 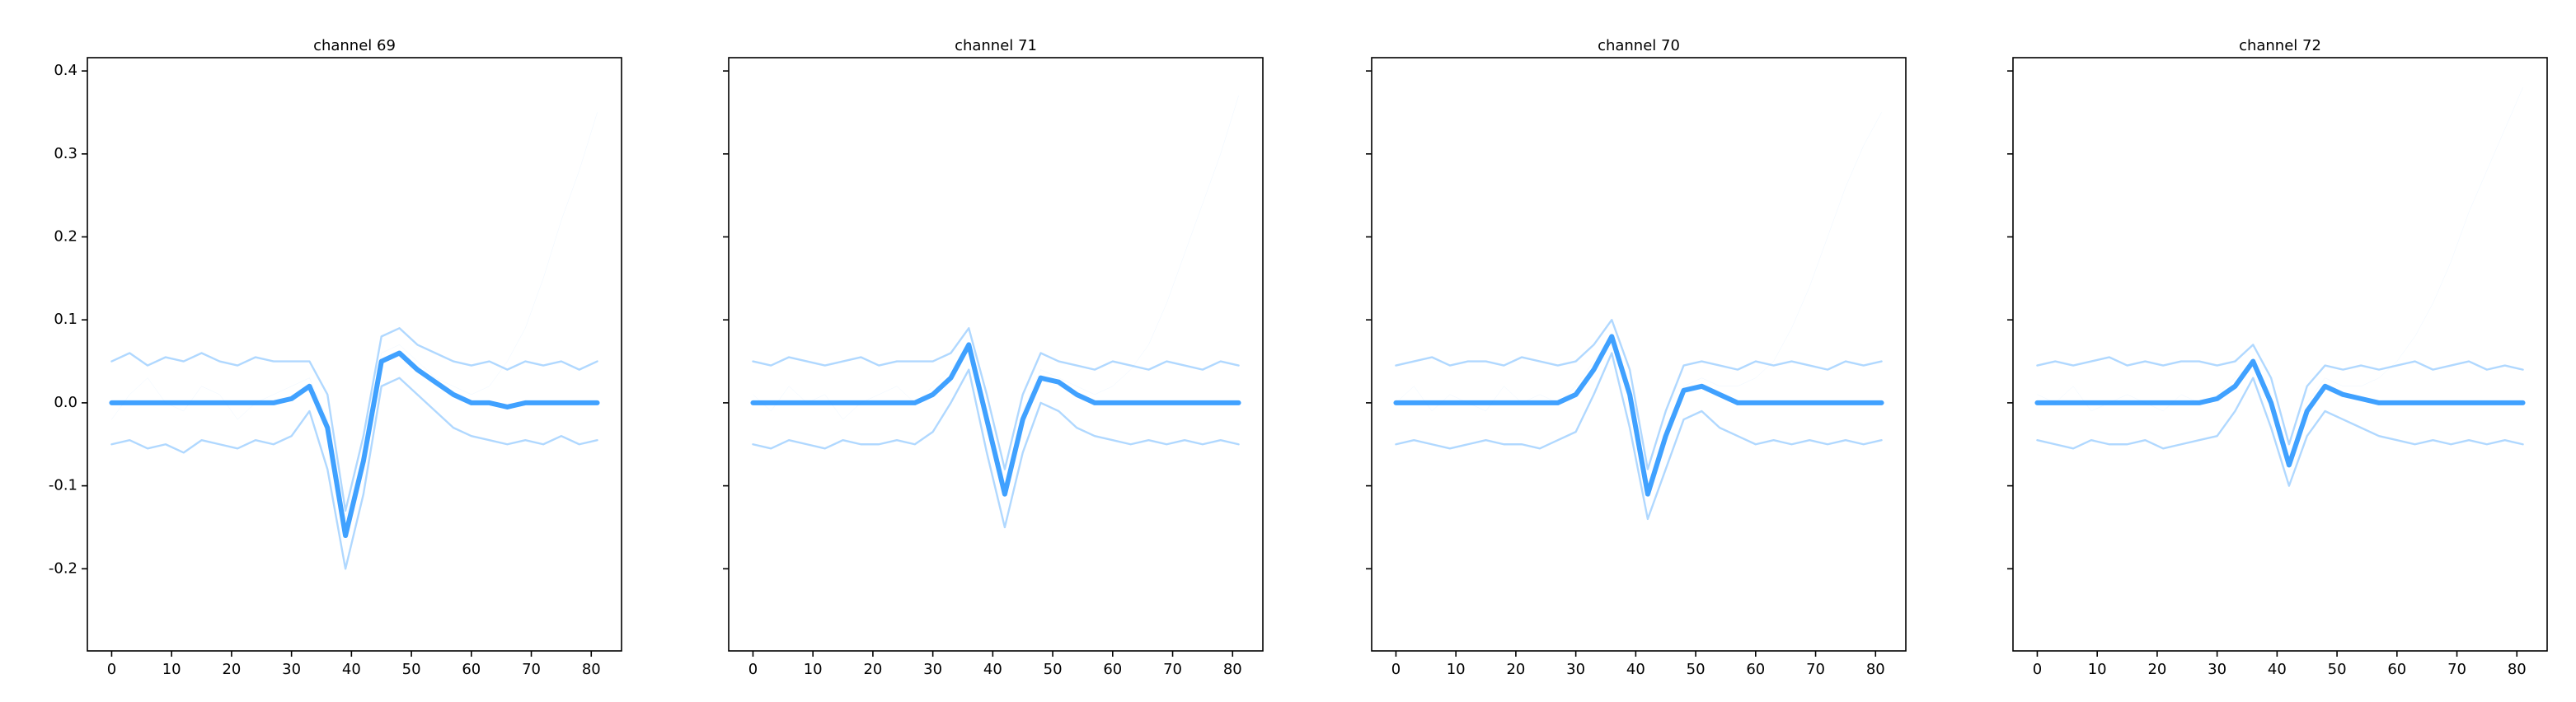 I want to click on y-tick-label: 0.0, so click(x=66, y=402).